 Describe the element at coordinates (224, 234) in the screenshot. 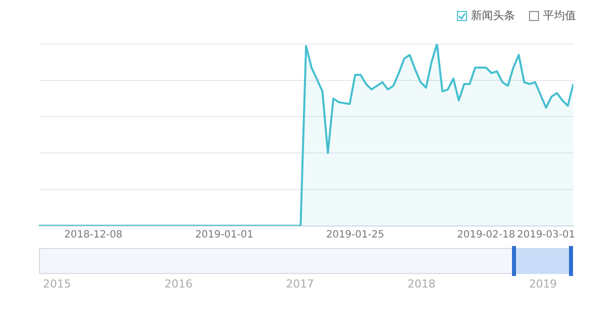

I see `x-tick-label: 2019-01-01` at that location.